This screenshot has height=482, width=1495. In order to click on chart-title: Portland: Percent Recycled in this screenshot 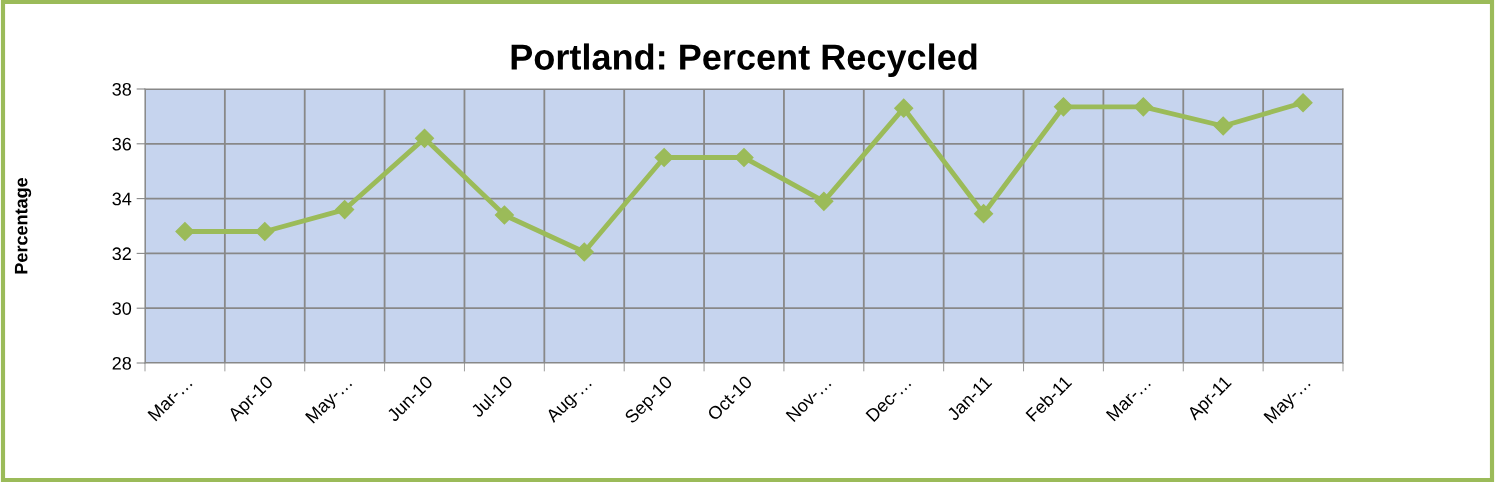, I will do `click(744, 60)`.